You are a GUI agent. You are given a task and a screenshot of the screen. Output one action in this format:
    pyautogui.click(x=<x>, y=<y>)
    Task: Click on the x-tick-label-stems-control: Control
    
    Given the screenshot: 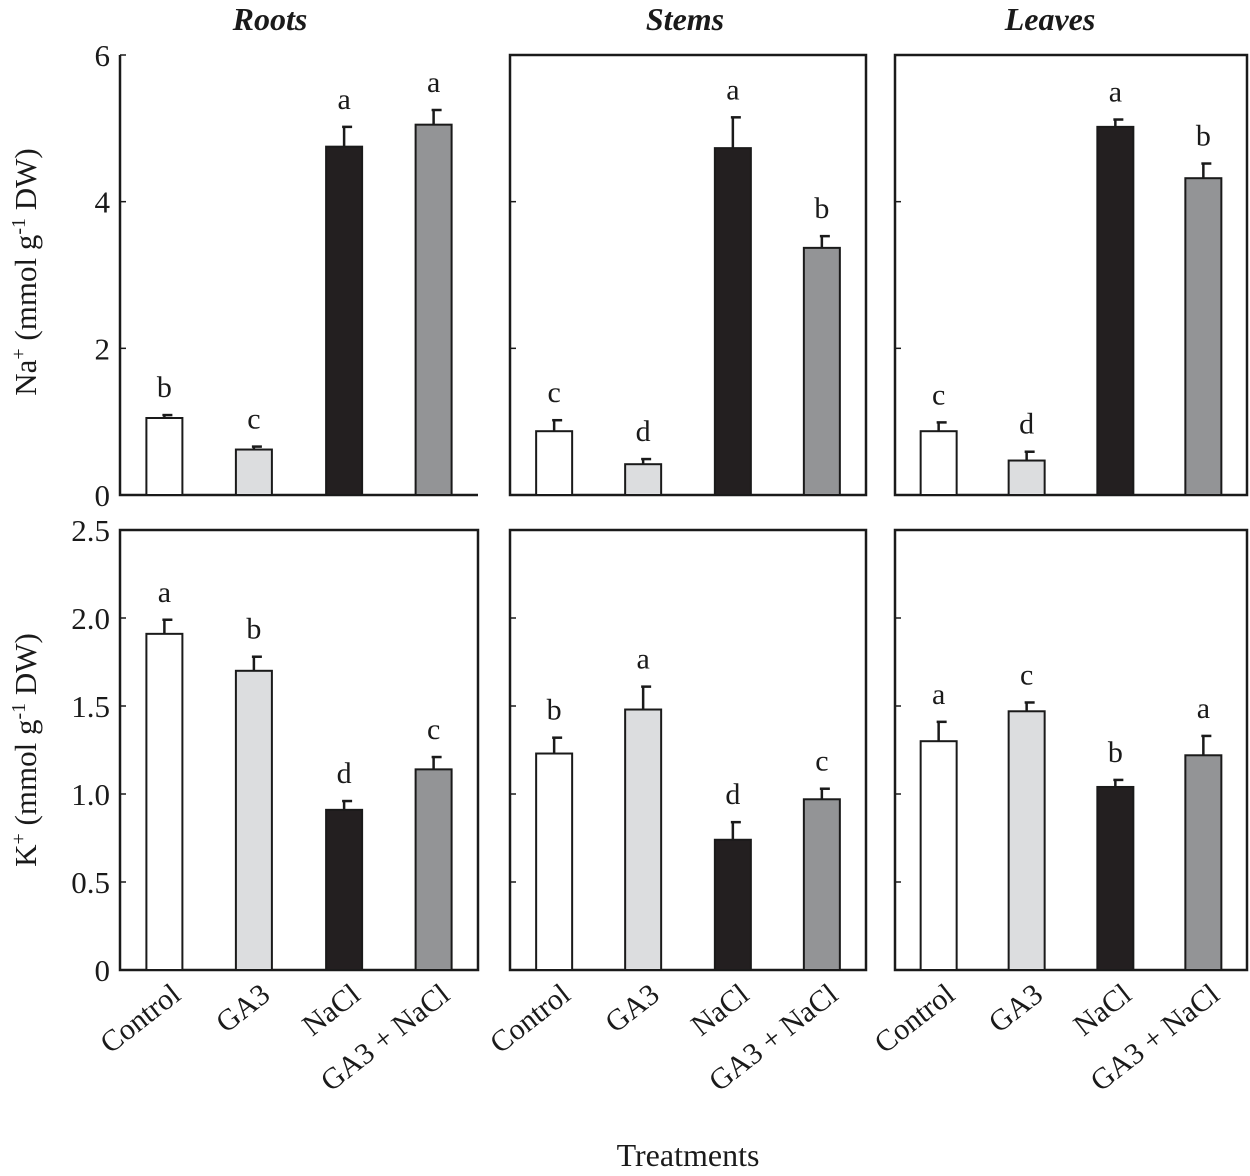 What is the action you would take?
    pyautogui.click(x=530, y=1019)
    